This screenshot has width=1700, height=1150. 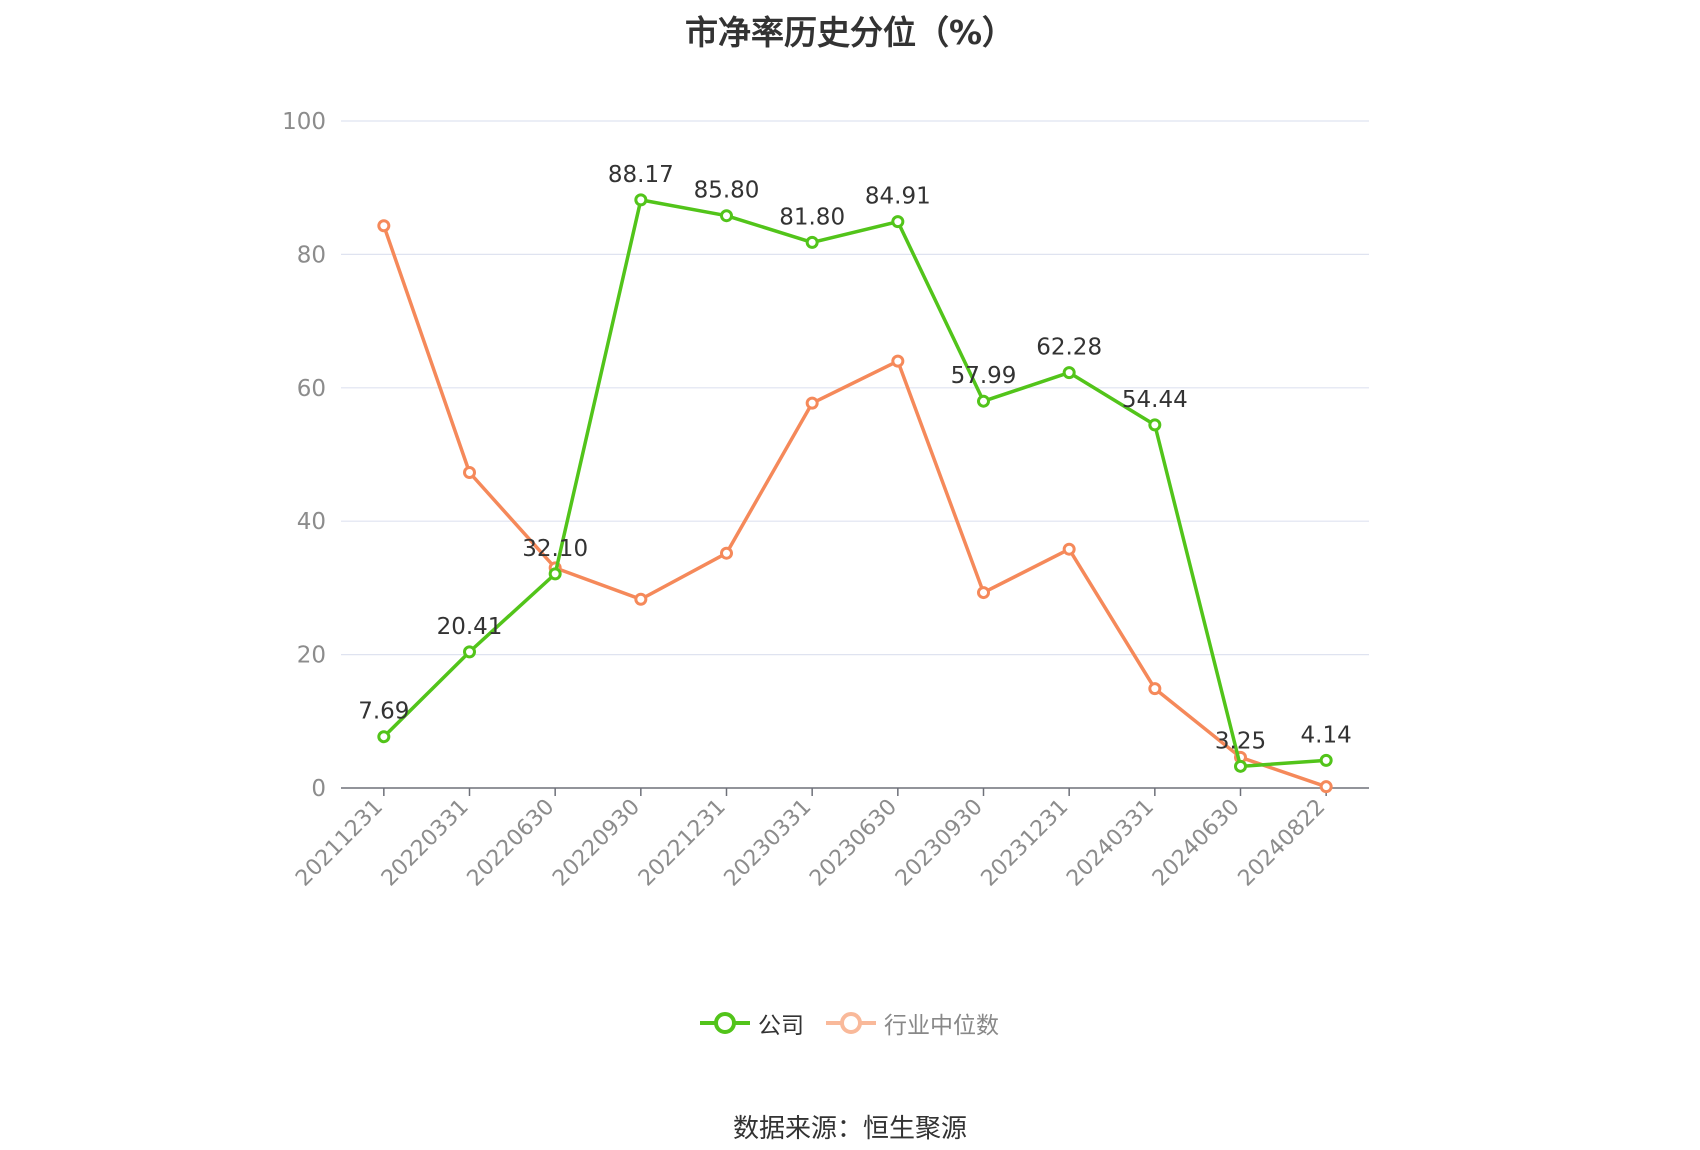 I want to click on legend-marker-industry-icon, so click(x=851, y=1023).